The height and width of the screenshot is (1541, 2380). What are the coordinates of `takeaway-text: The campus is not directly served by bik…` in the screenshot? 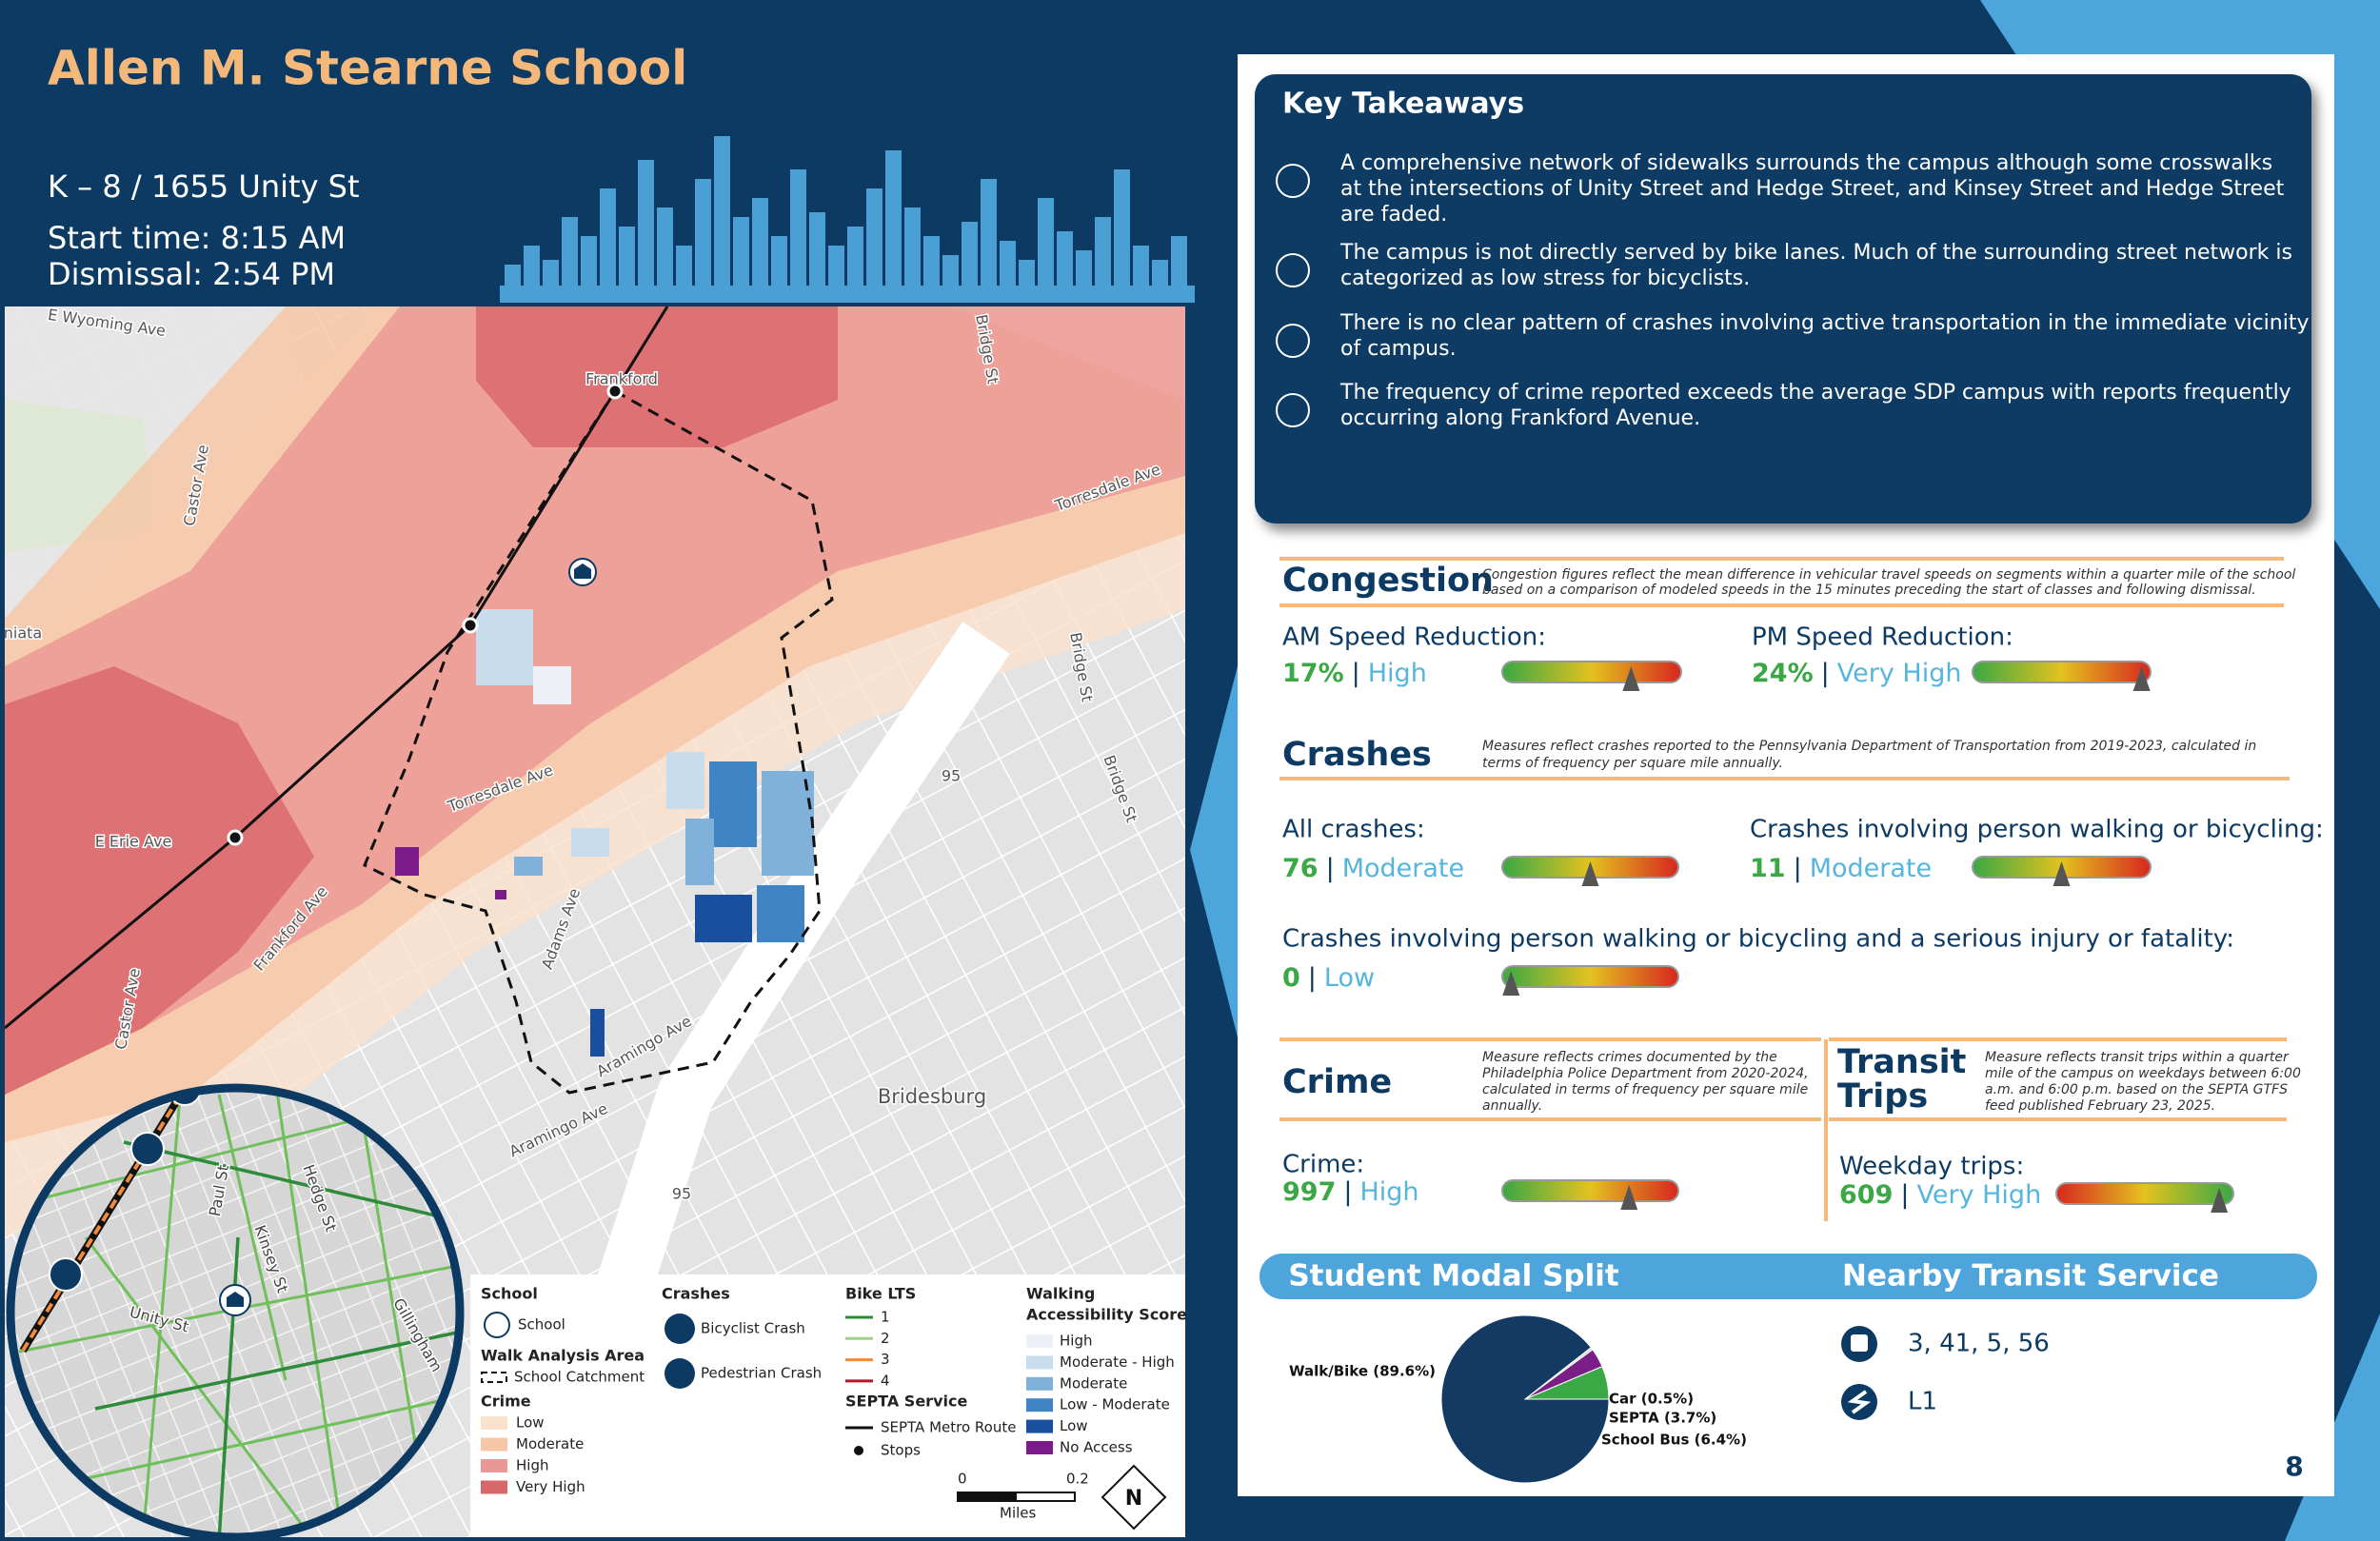 It's located at (1815, 253).